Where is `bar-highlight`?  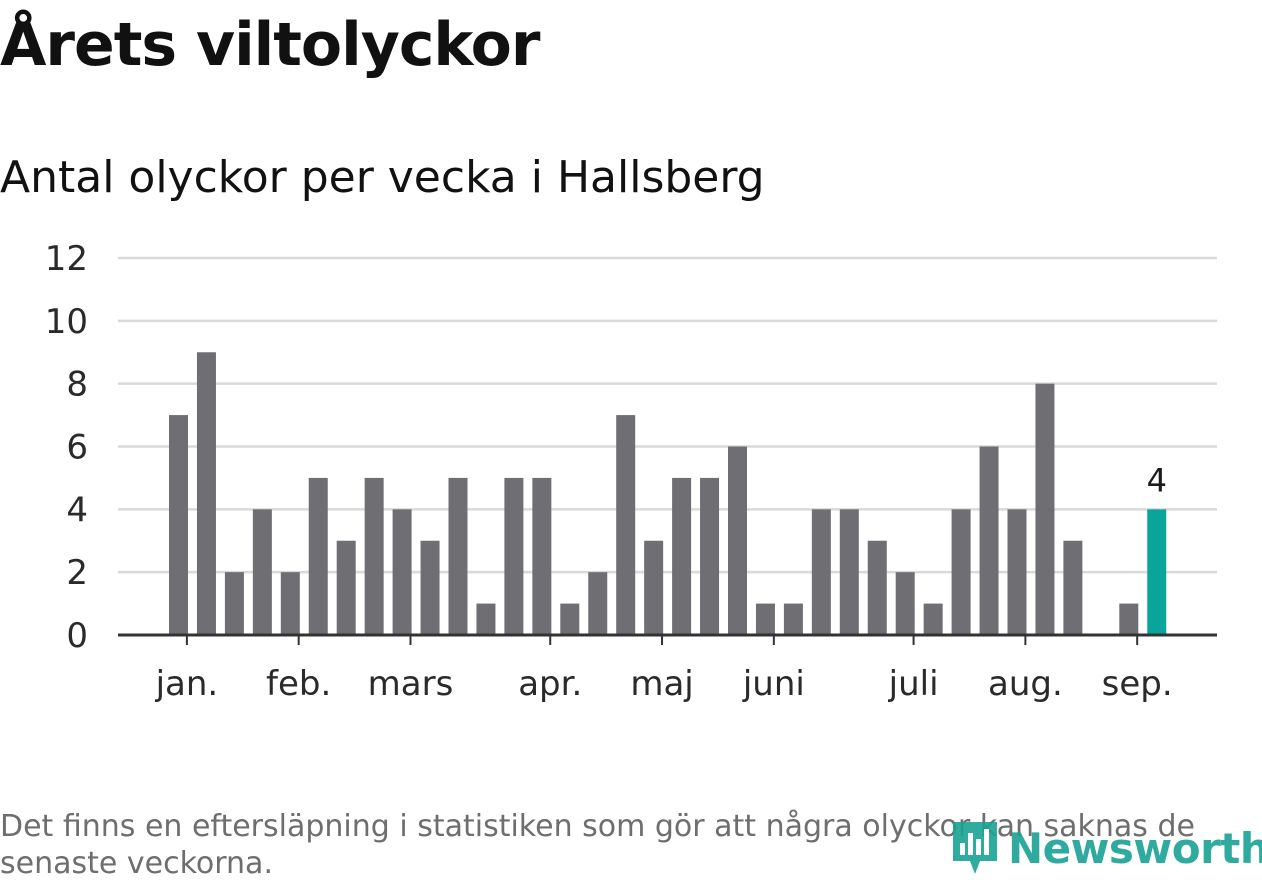 bar-highlight is located at coordinates (1157, 572).